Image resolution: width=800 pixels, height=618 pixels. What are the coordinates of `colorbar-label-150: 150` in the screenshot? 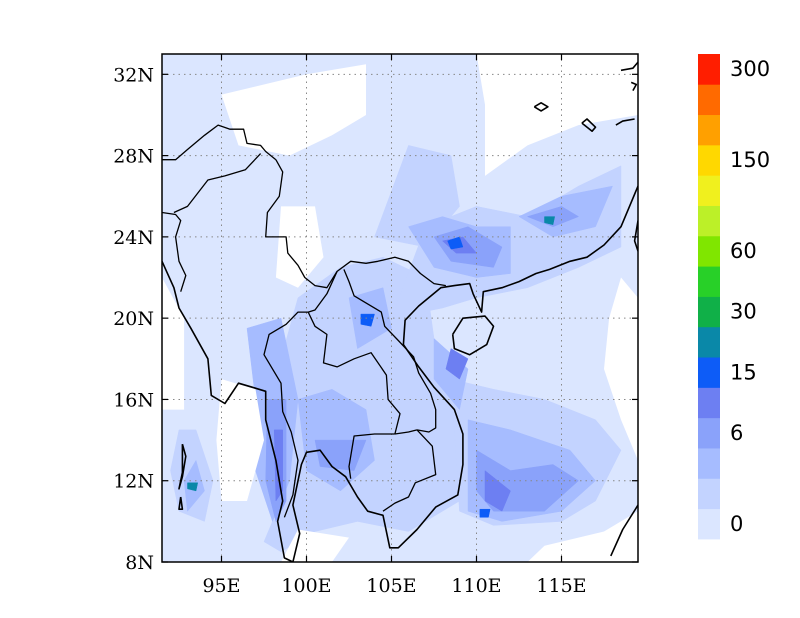 It's located at (750, 160).